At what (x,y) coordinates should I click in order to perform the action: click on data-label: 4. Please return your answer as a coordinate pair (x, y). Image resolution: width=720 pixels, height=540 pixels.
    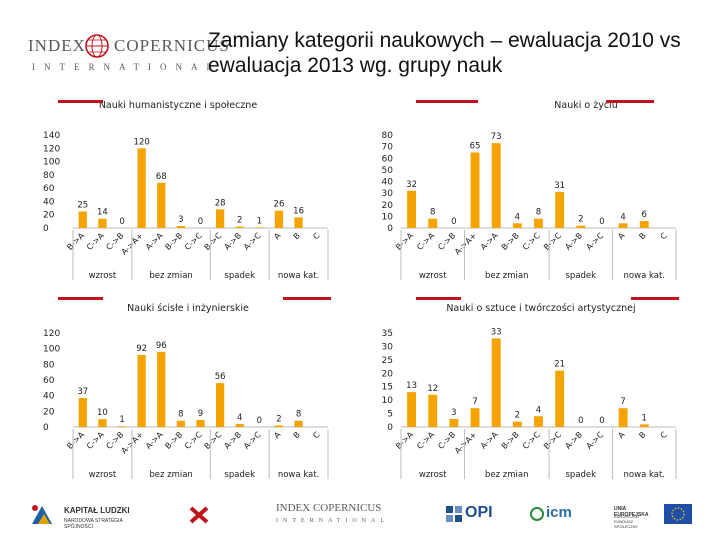
    Looking at the image, I should click on (622, 217).